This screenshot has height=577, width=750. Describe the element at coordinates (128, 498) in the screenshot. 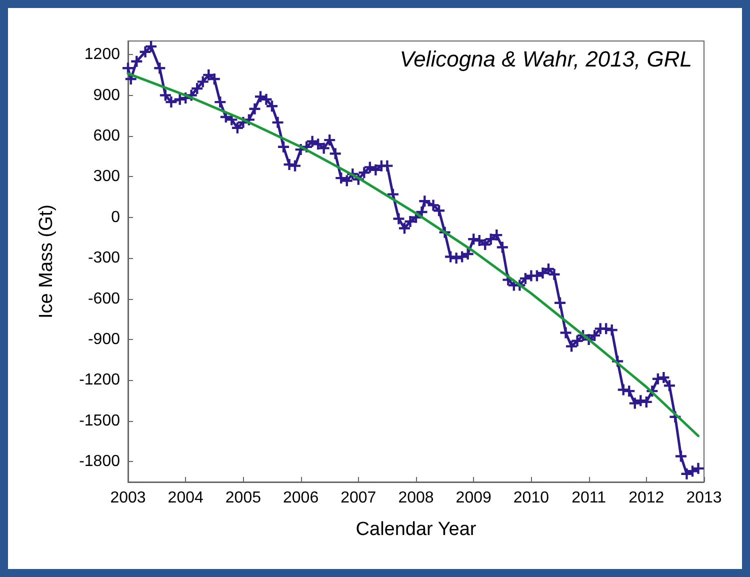

I see `x-tick-label: 2003` at that location.